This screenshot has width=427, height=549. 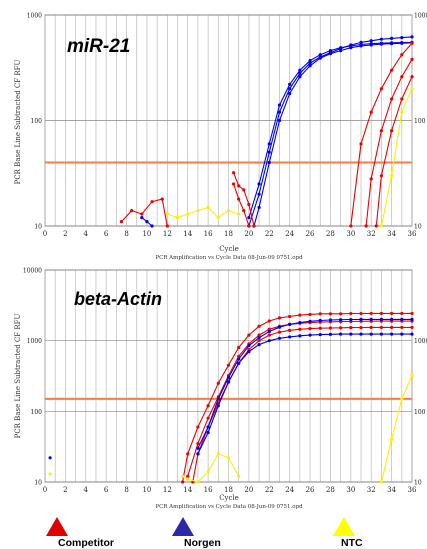 What do you see at coordinates (65, 490) in the screenshot?
I see `x-tick-label: 2` at bounding box center [65, 490].